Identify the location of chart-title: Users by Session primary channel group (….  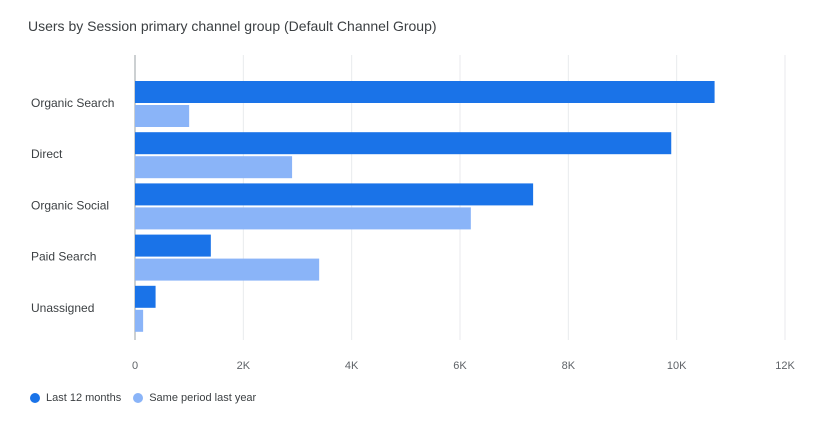
(232, 26).